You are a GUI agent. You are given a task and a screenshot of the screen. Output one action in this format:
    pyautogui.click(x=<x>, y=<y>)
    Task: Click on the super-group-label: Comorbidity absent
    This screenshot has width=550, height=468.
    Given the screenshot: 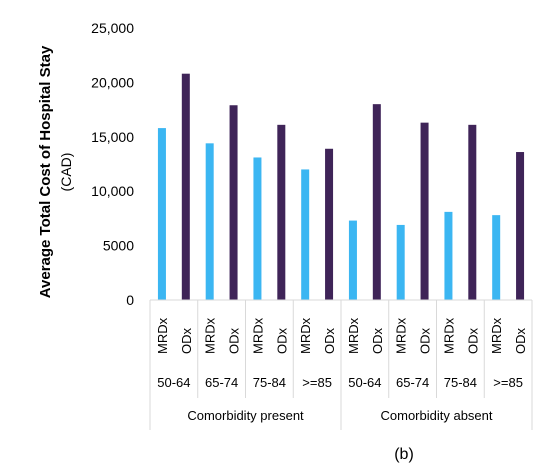 What is the action you would take?
    pyautogui.click(x=437, y=415)
    